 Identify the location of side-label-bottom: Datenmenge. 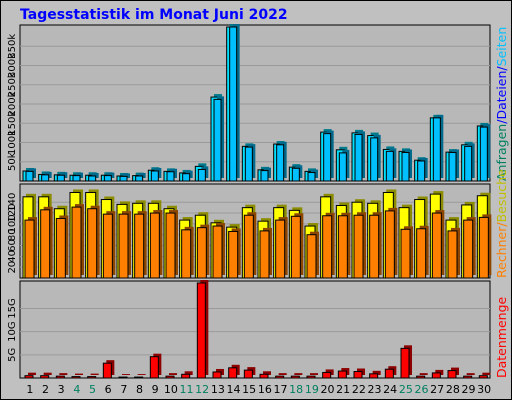
(501, 337).